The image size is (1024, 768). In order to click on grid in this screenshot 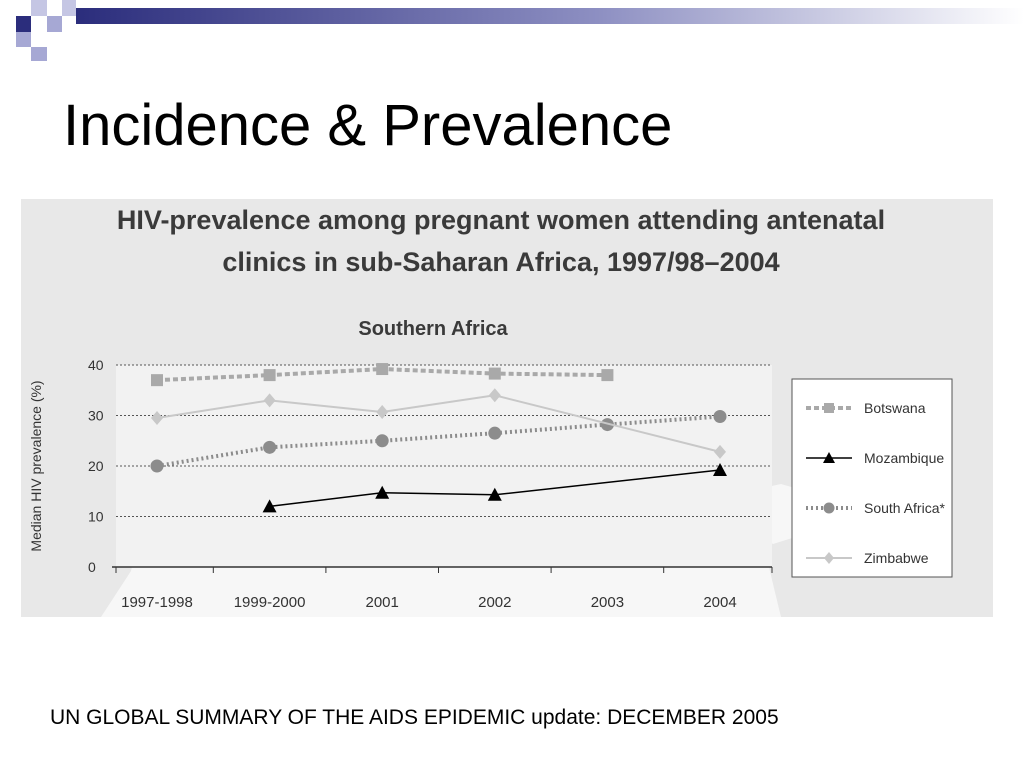, I will do `click(444, 440)`.